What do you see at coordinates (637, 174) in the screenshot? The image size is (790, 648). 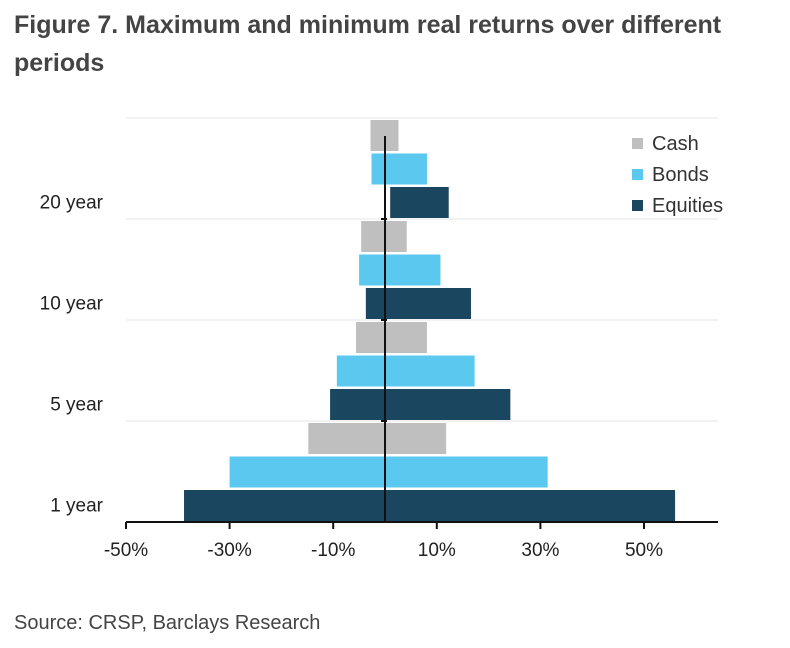 I see `legend-swatch-bonds` at bounding box center [637, 174].